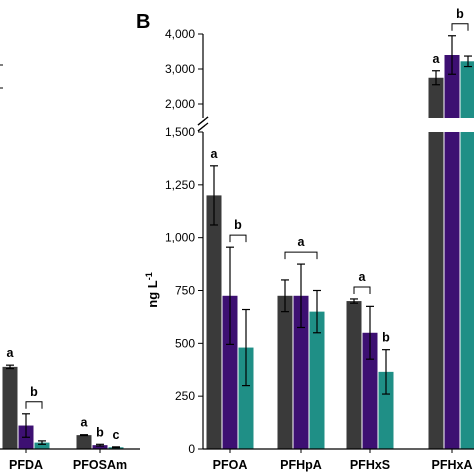 This screenshot has height=474, width=474. What do you see at coordinates (42, 445) in the screenshot?
I see `bar-pfda-s2` at bounding box center [42, 445].